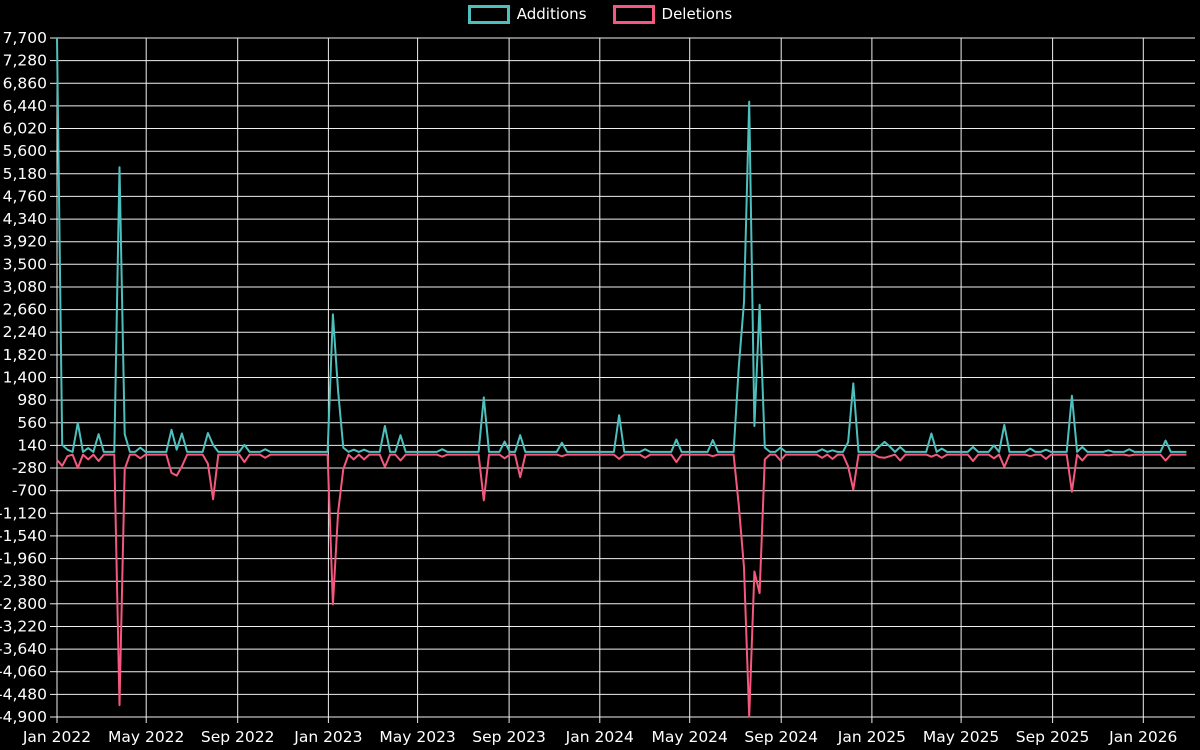 This screenshot has height=750, width=1200. I want to click on y-tick-label: 5,180, so click(25, 174).